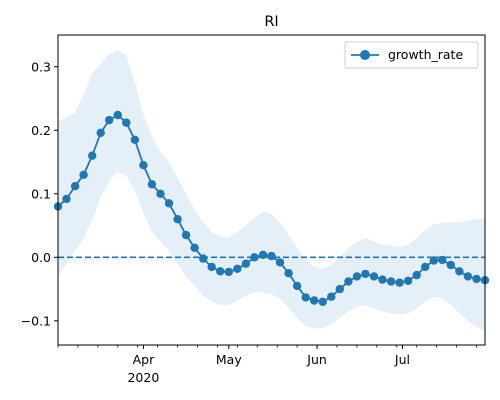  I want to click on x-tick-label: Jun, so click(316, 359).